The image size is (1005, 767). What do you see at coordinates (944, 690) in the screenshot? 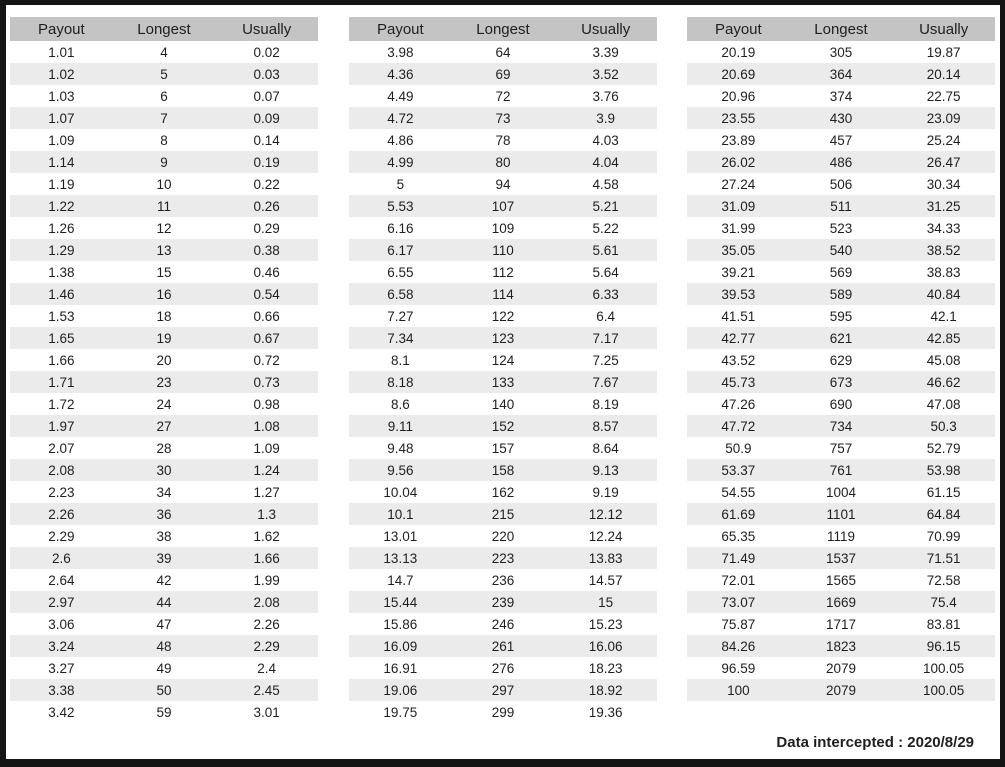
I see `table-cell: 100.05` at bounding box center [944, 690].